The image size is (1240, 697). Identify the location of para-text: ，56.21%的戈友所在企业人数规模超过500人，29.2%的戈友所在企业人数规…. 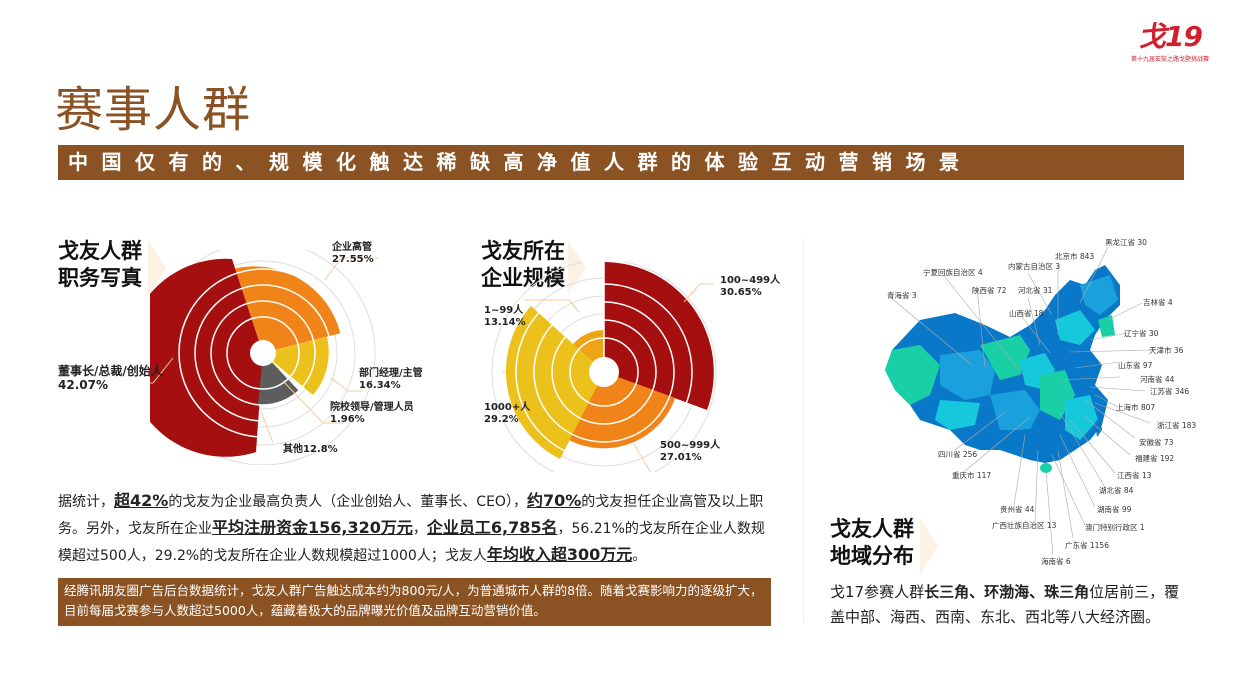
(411, 542).